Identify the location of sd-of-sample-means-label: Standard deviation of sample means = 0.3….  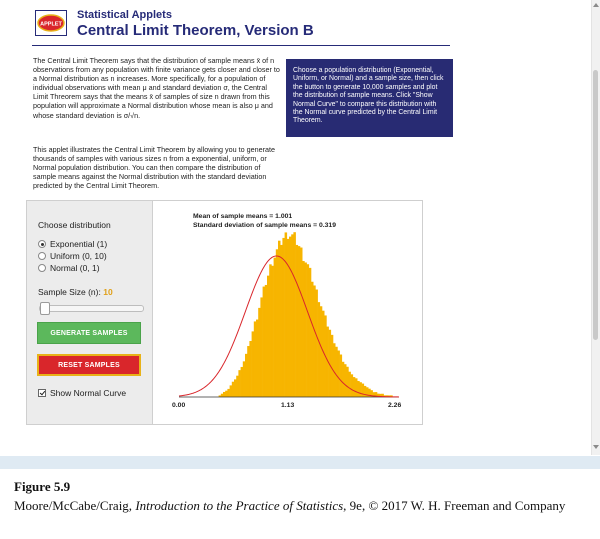
(264, 225).